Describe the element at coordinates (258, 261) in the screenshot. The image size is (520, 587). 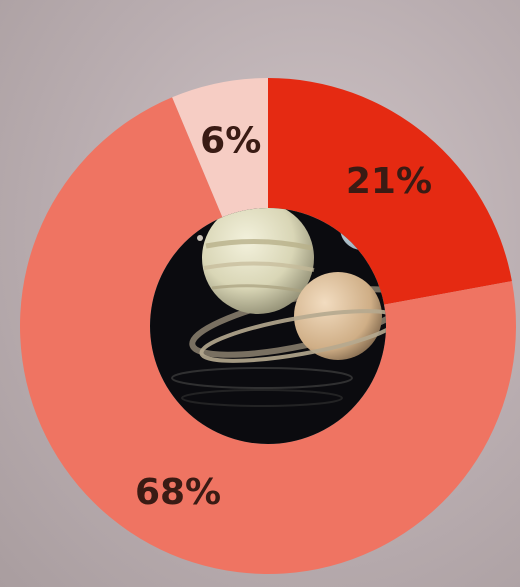
I see `jupiter-icon` at that location.